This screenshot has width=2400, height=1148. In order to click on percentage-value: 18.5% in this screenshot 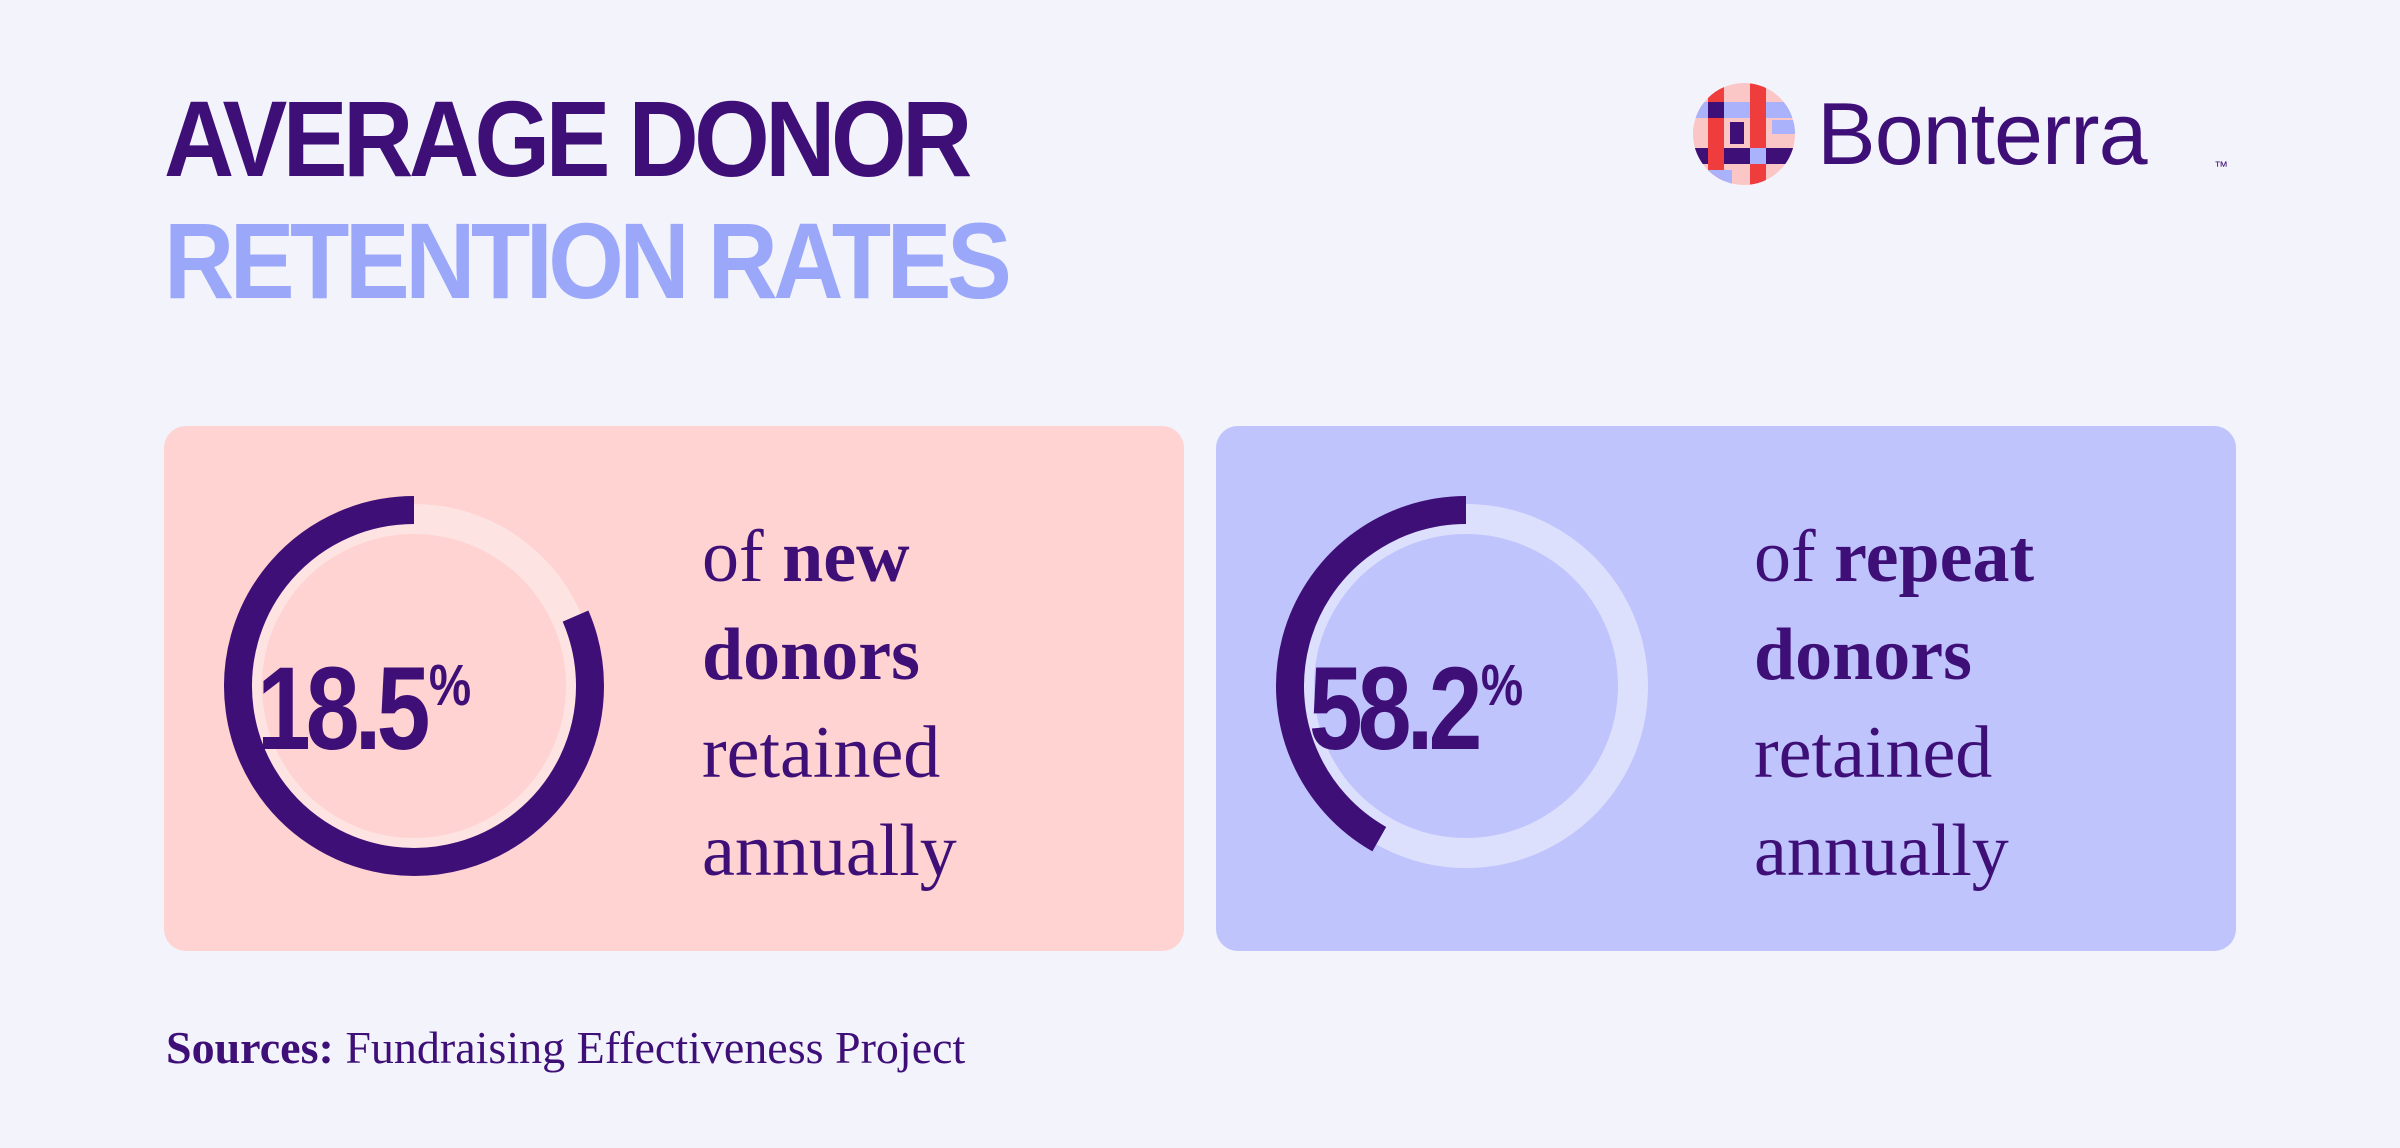, I will do `click(364, 697)`.